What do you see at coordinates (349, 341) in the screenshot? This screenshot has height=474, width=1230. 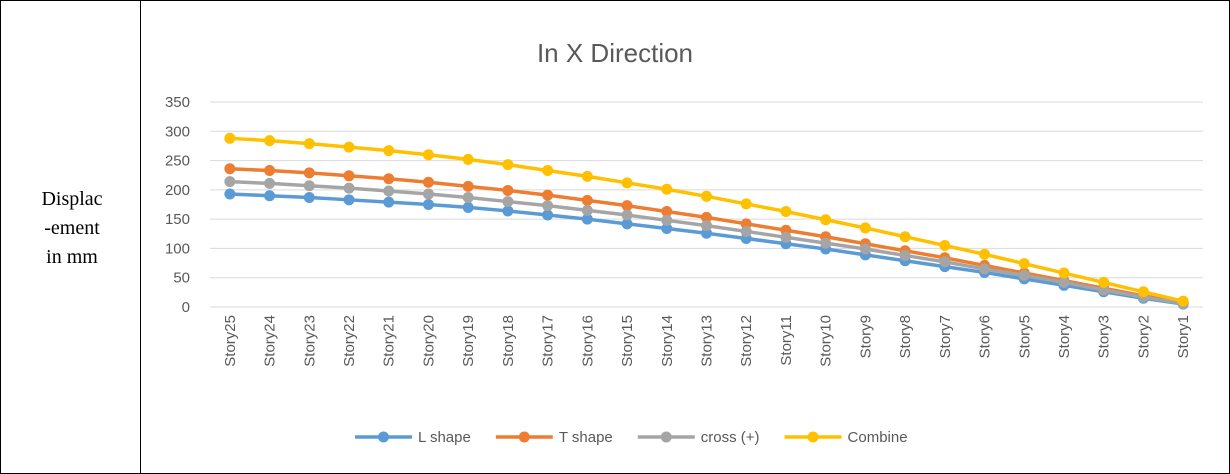 I see `x-tick-label: Story22` at bounding box center [349, 341].